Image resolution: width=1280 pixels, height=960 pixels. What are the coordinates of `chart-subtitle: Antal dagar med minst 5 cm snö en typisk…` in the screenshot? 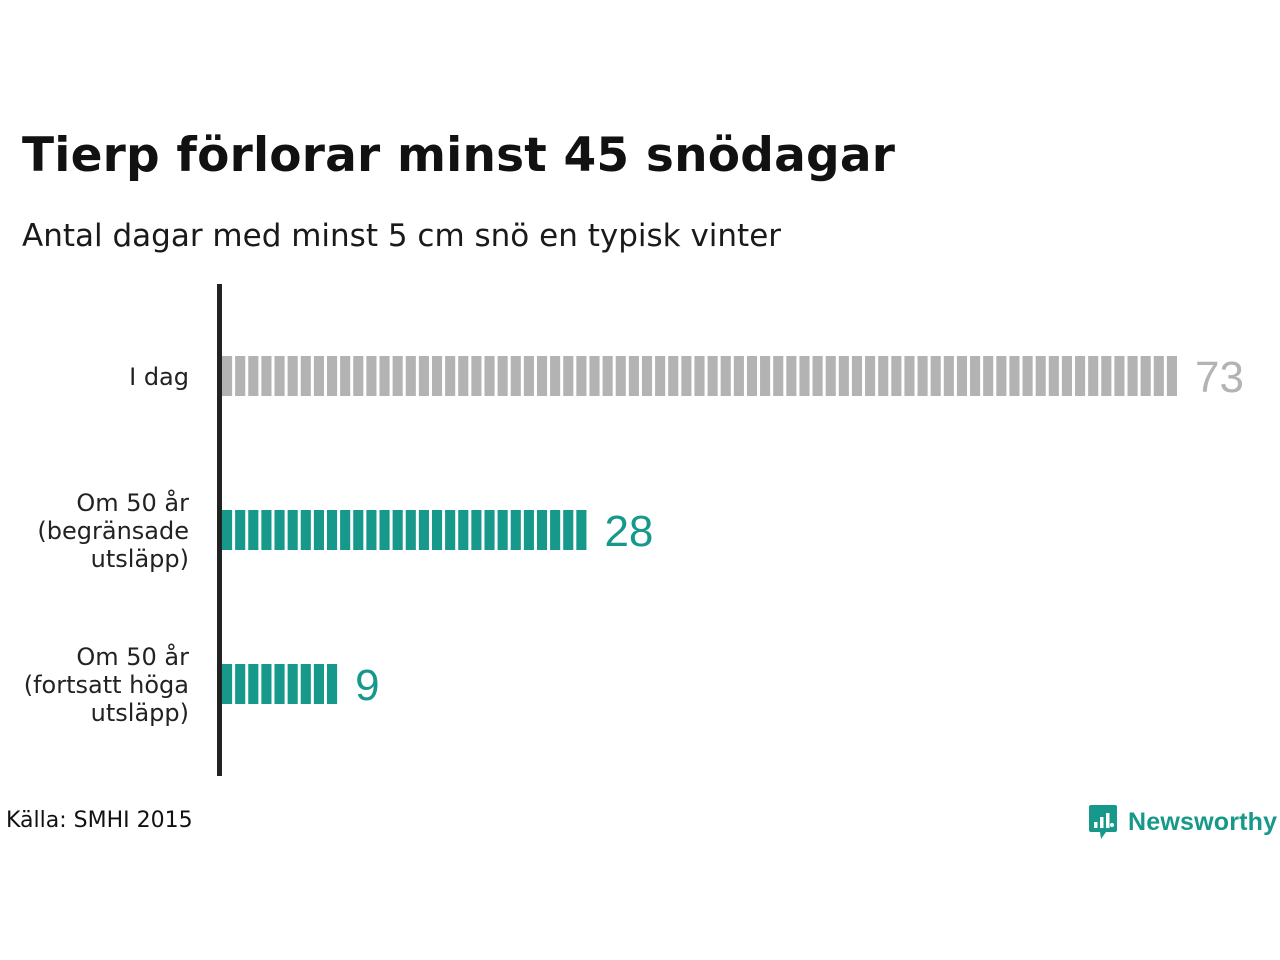 It's located at (402, 236).